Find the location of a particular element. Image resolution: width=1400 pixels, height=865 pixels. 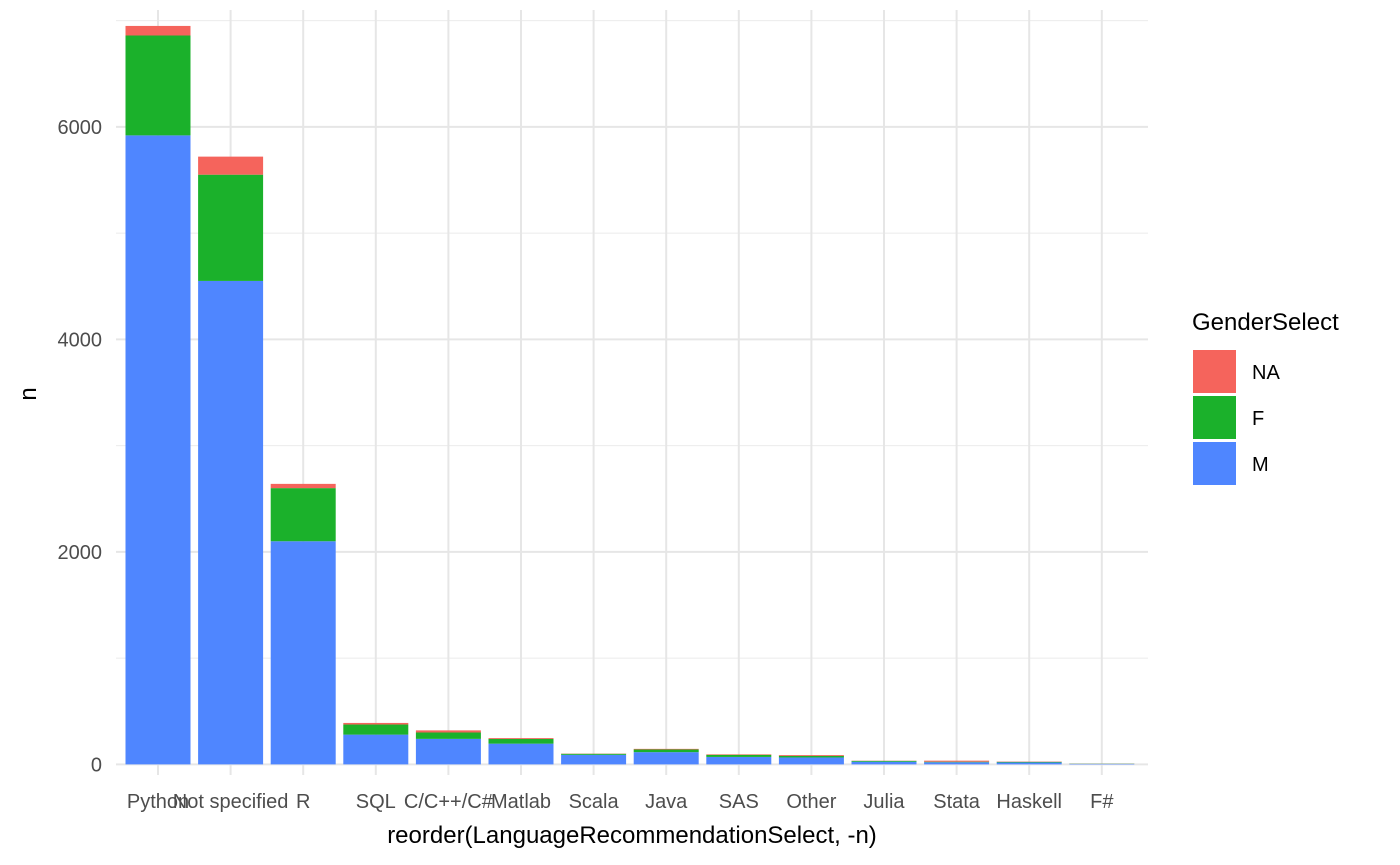

x-tick-label: Not specified is located at coordinates (231, 802).